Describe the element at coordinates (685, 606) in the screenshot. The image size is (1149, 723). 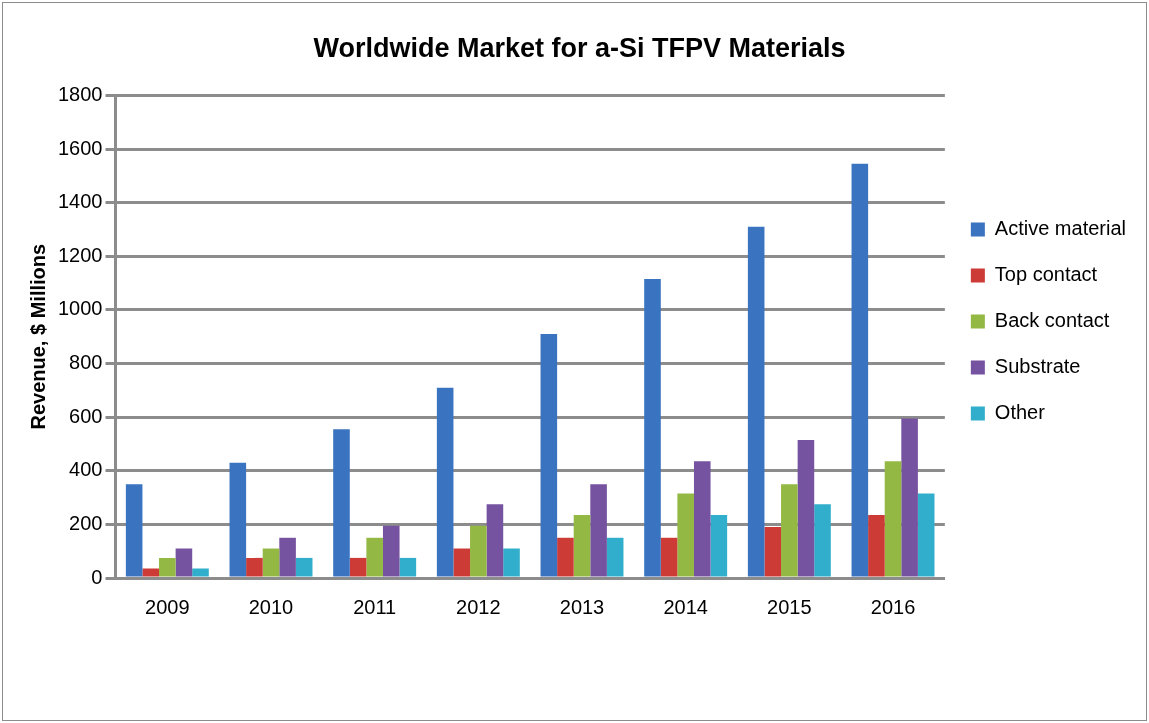
I see `x-tick-label: 2014` at that location.